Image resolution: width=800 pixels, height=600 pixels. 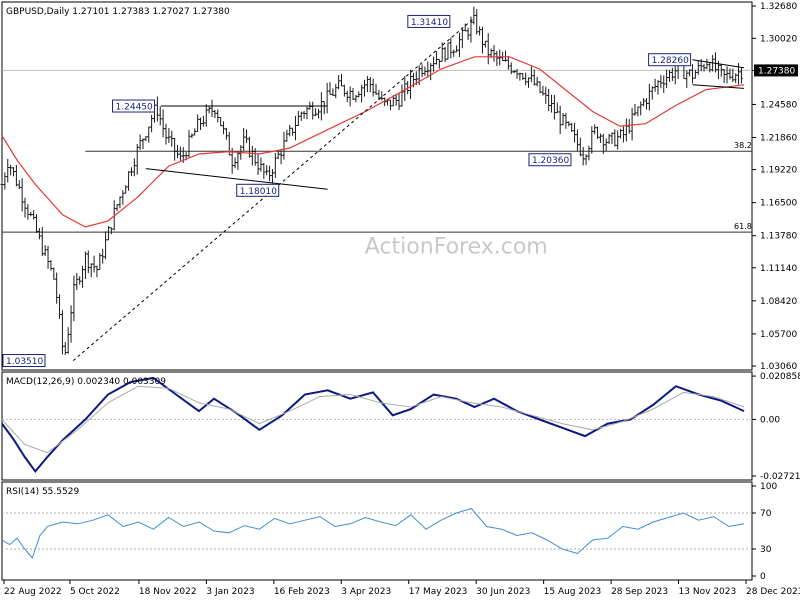 I want to click on annotation-label: 1.18010, so click(x=258, y=192).